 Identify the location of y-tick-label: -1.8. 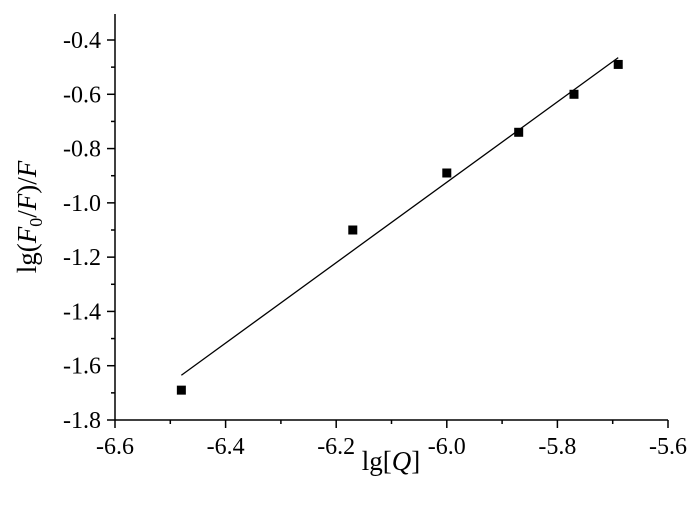
(82, 421).